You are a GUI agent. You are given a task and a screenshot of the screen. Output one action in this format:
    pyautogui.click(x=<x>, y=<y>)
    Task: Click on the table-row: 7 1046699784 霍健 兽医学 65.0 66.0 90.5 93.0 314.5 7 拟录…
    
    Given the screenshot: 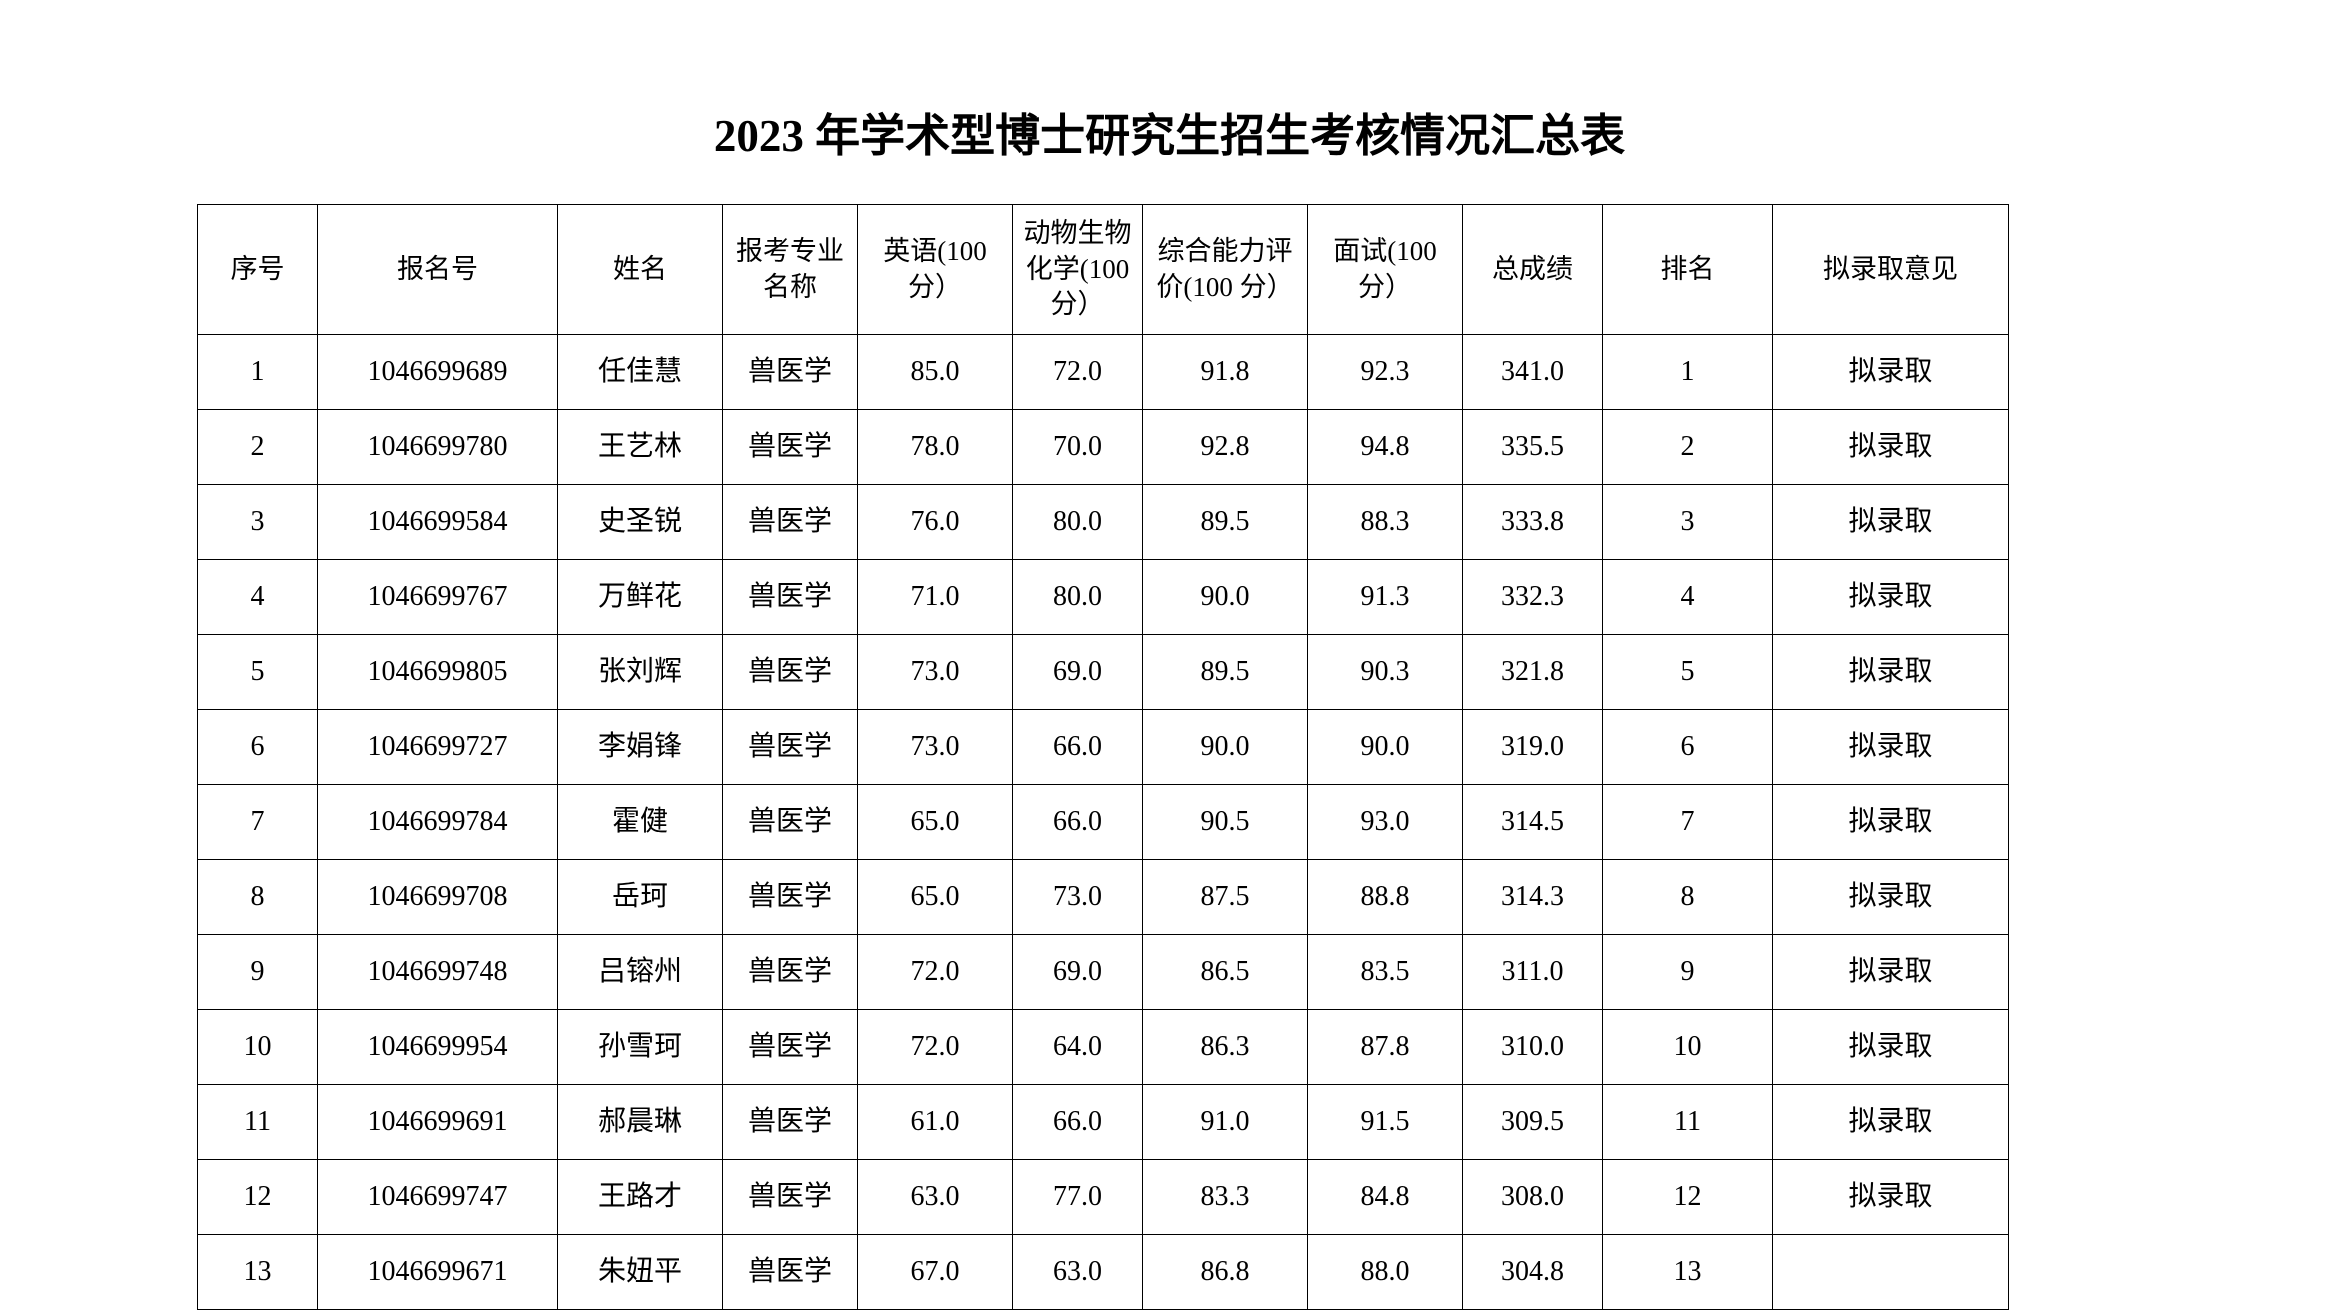 What is the action you would take?
    pyautogui.click(x=1103, y=822)
    